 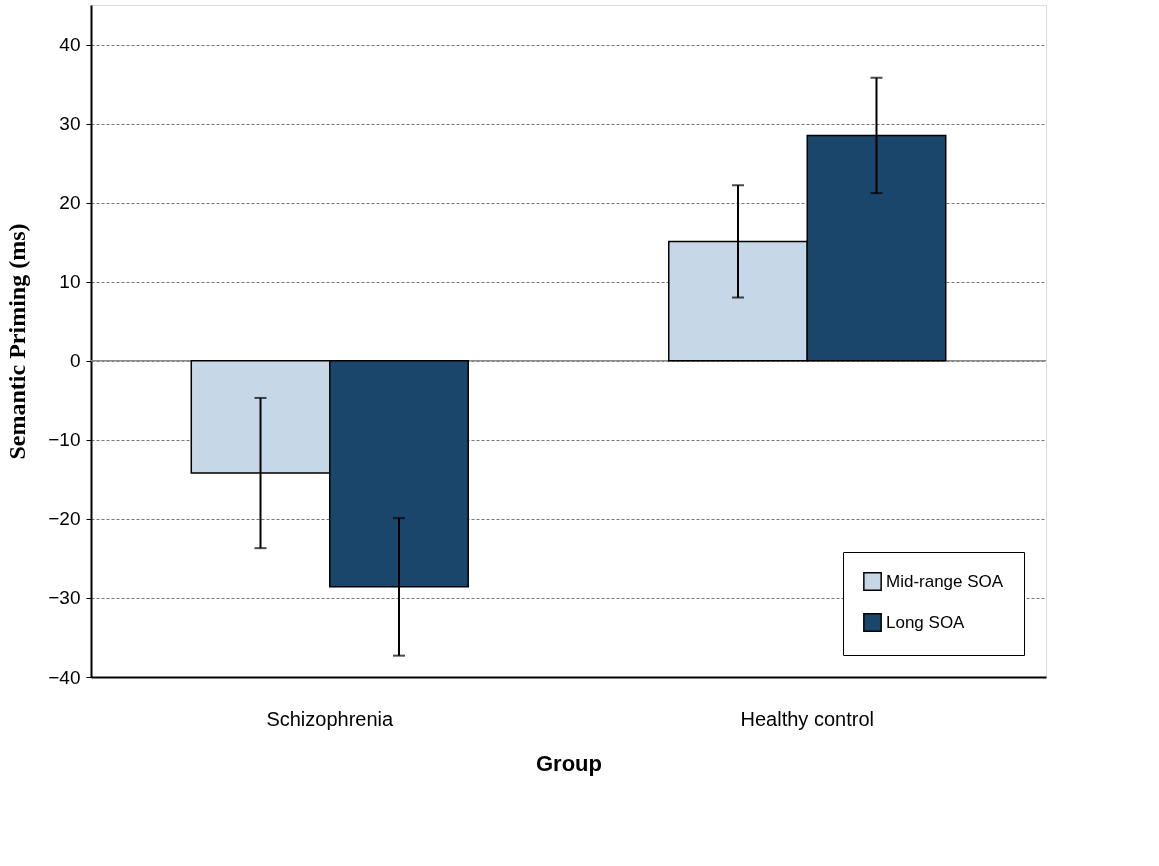 What do you see at coordinates (17, 341) in the screenshot?
I see `y-axis-title: Semantic Priming (ms)` at bounding box center [17, 341].